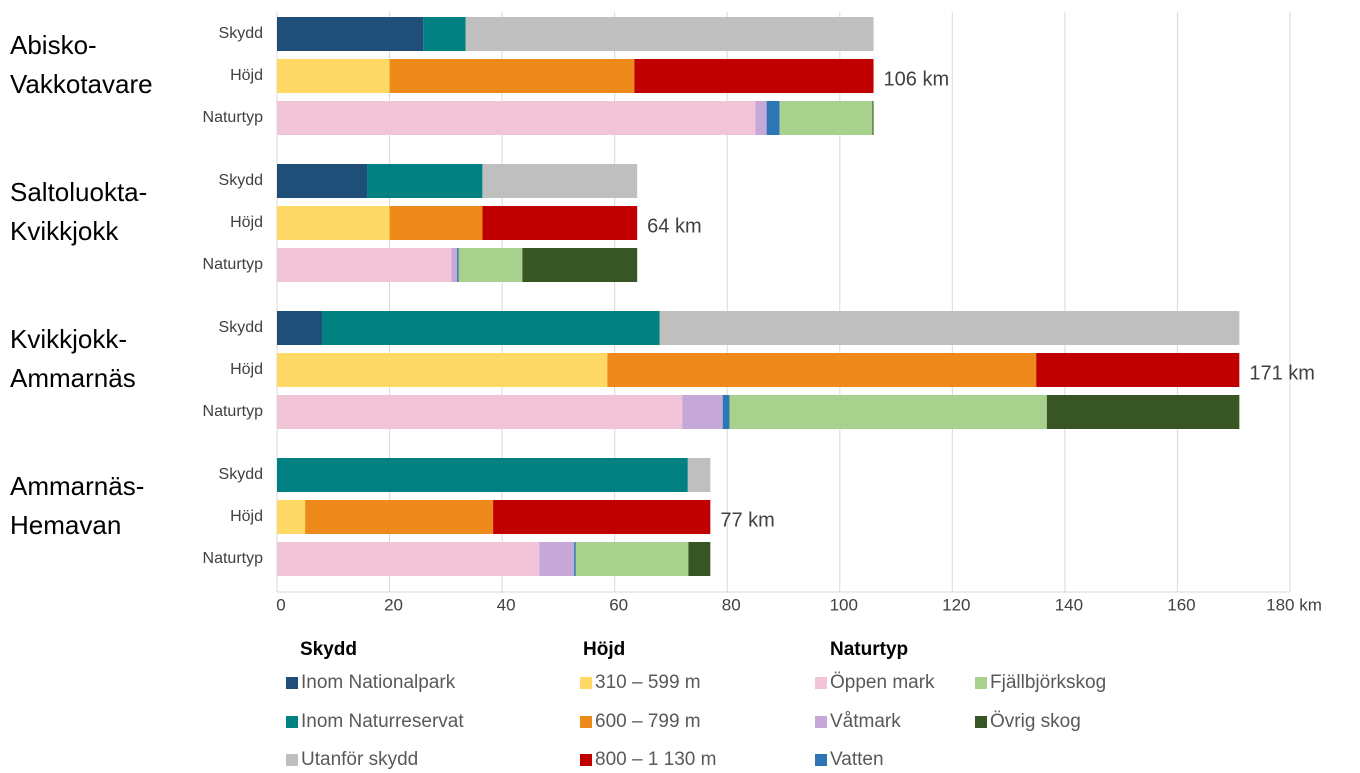 Image resolution: width=1360 pixels, height=773 pixels. Describe the element at coordinates (1294, 604) in the screenshot. I see `x-tick-label: 180 km` at that location.